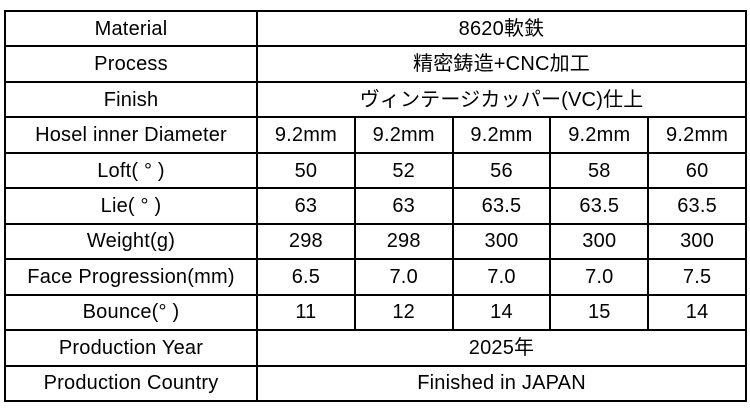 This screenshot has width=750, height=414. I want to click on row-label: Process, so click(131, 64).